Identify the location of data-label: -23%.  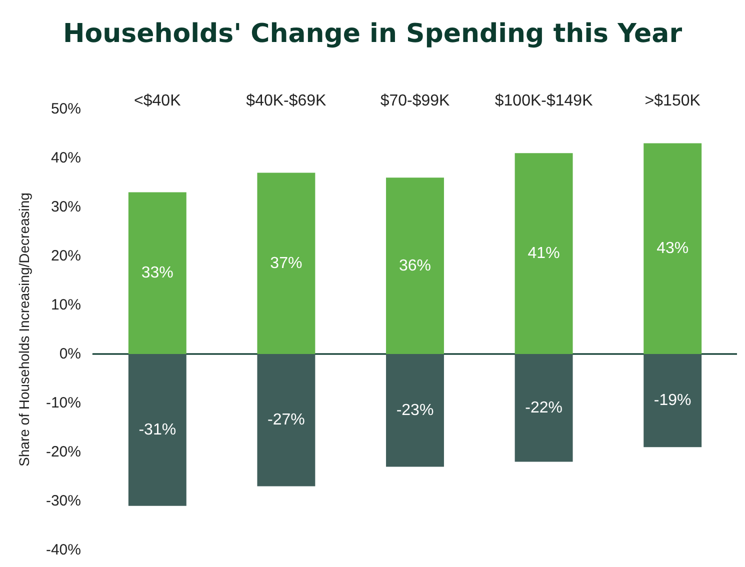
(415, 410).